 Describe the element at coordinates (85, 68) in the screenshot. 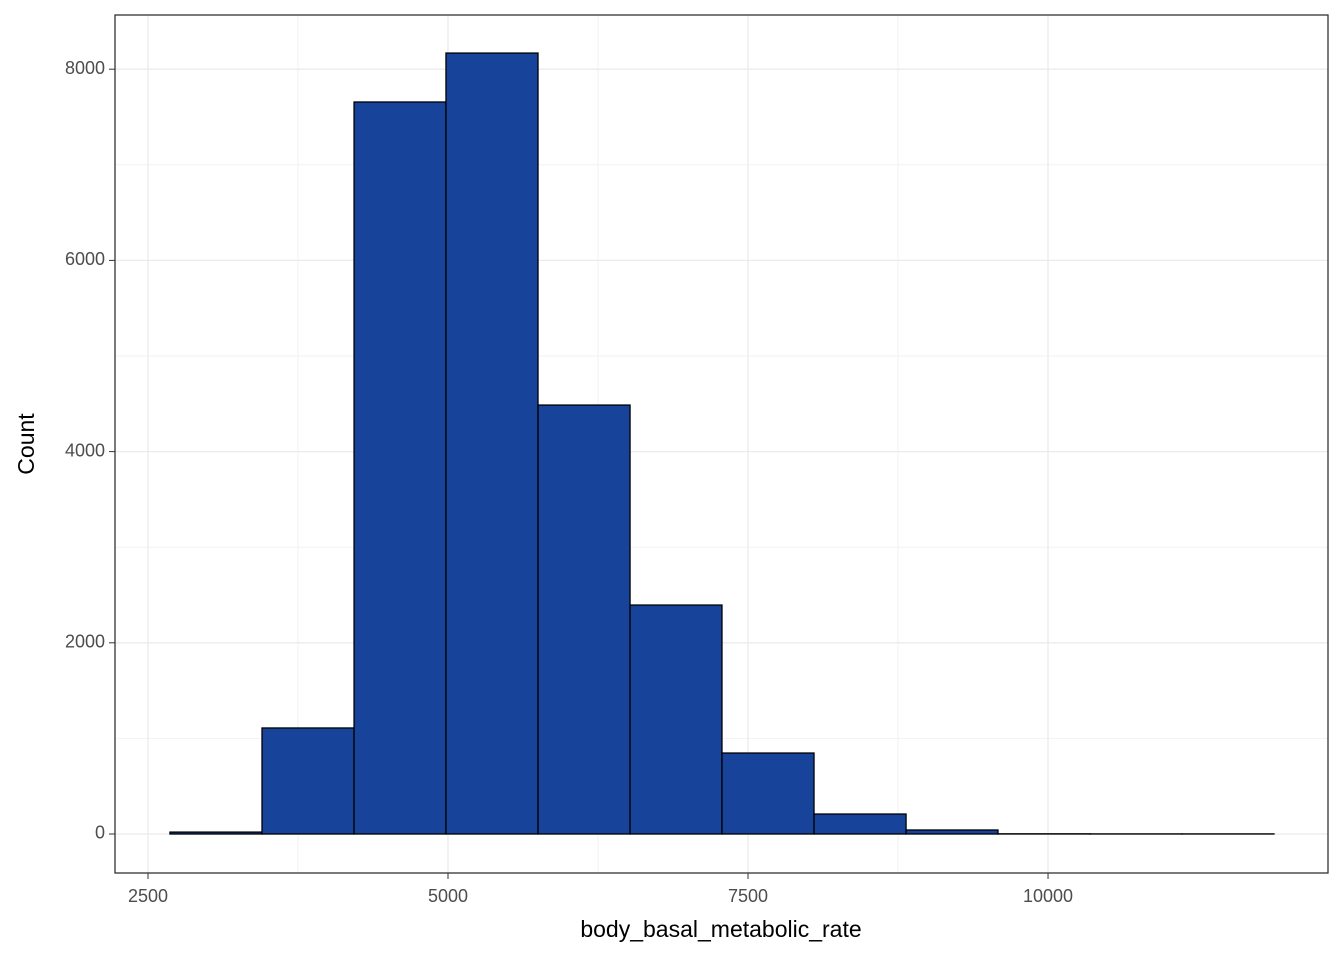

I see `y-tick-label: 8000` at that location.